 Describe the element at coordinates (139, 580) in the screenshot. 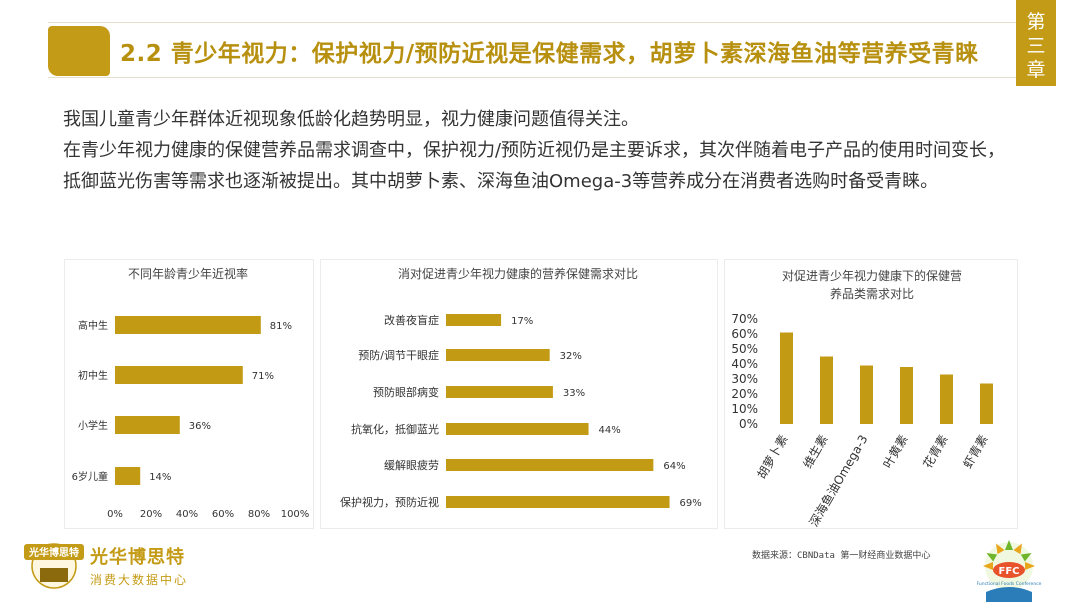

I see `brand-subtitle: 消费大数据中心` at that location.